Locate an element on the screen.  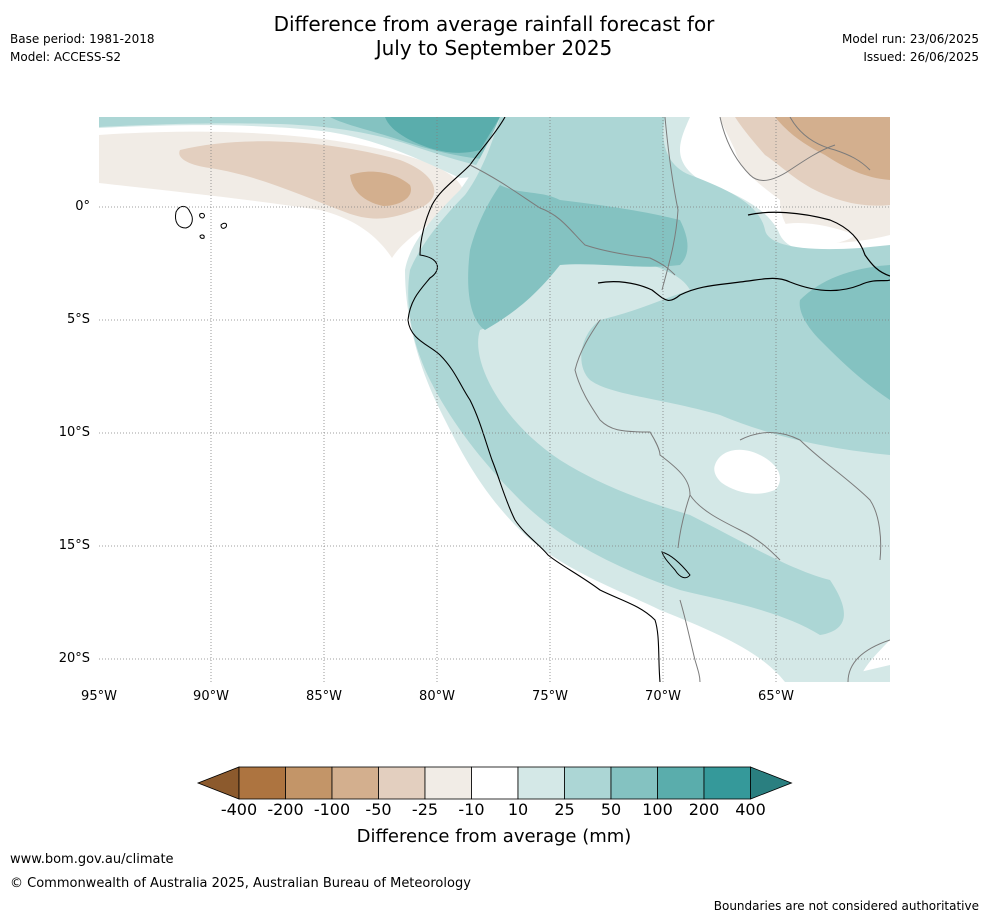
lon-label-75w: 75°W is located at coordinates (550, 696).